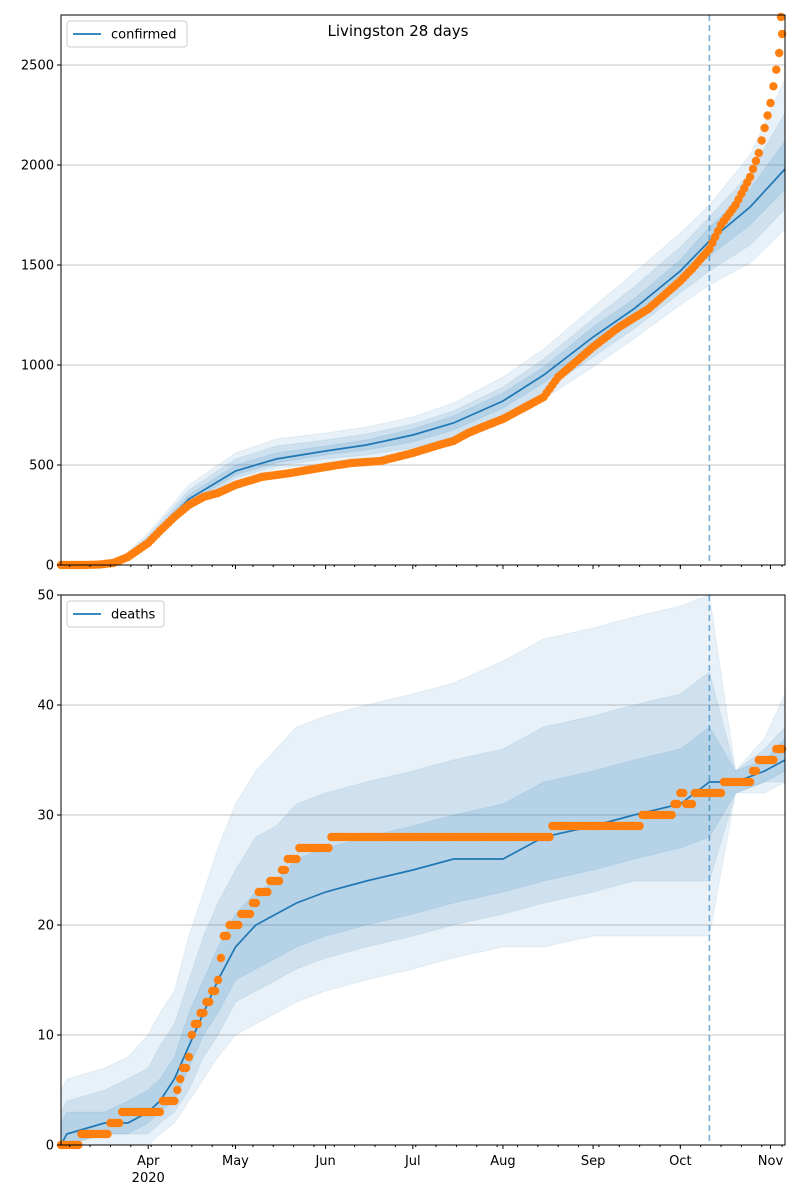 The height and width of the screenshot is (1200, 800). I want to click on x-tick-label: Nov, so click(771, 1161).